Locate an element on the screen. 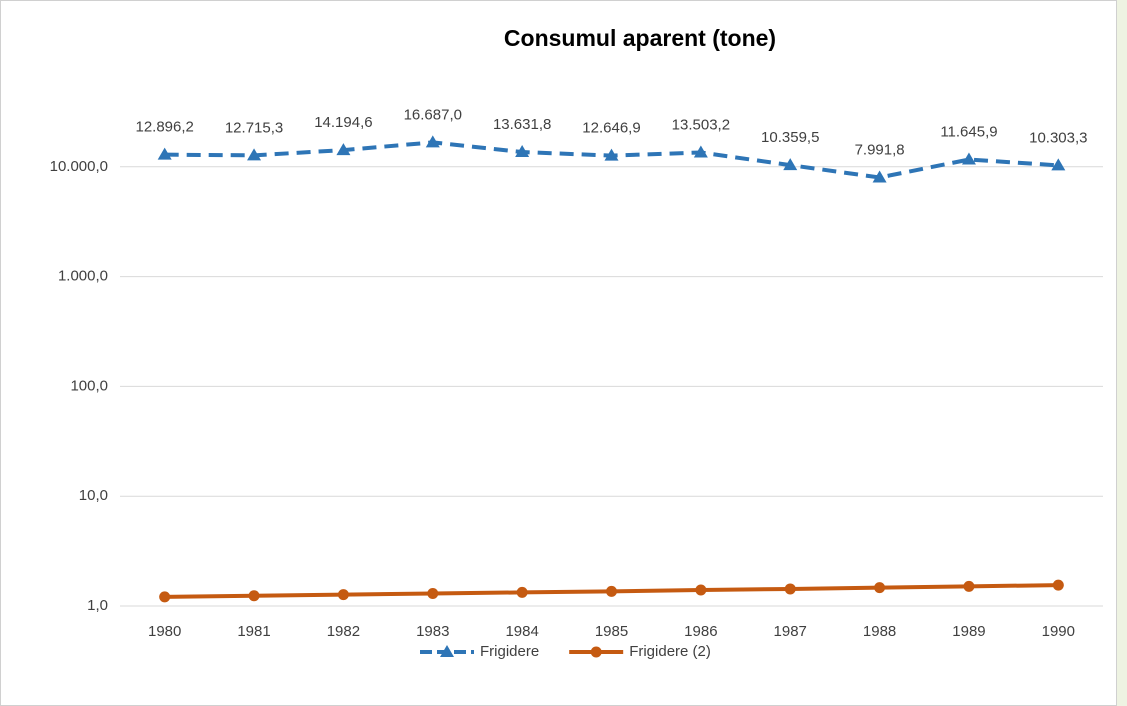  y-tick-label: 100,0 is located at coordinates (89, 385).